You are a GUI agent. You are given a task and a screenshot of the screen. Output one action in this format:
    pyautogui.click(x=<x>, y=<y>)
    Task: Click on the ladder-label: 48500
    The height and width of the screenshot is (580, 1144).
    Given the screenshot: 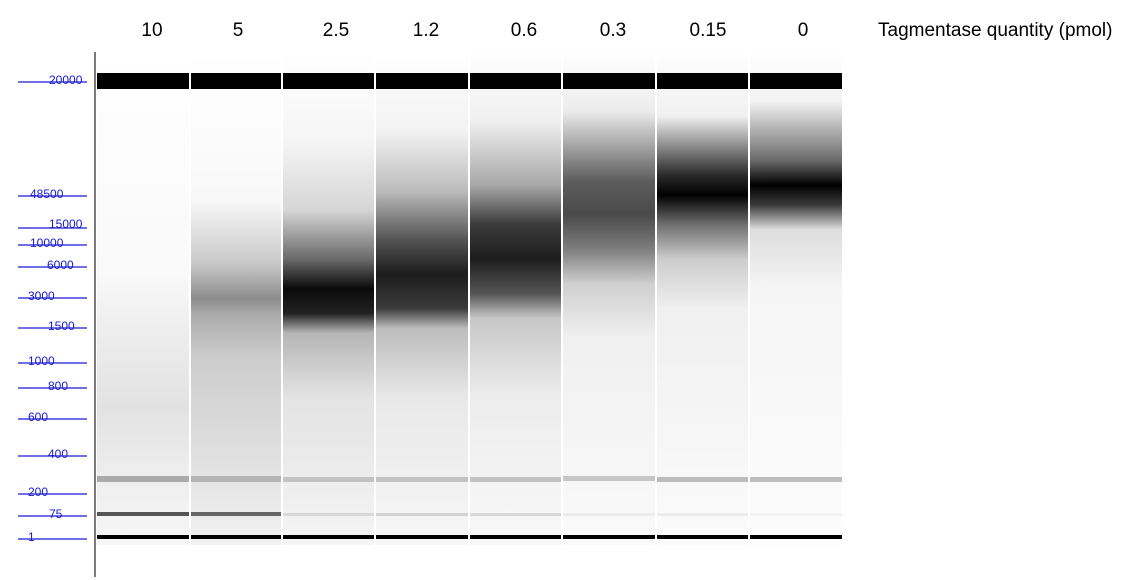 What is the action you would take?
    pyautogui.click(x=47, y=194)
    